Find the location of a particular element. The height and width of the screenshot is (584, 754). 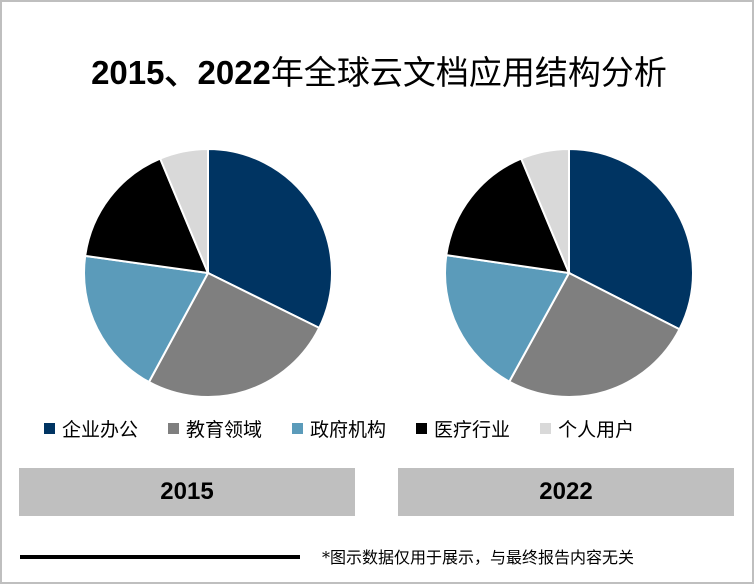

legend: 企业办公 教育领域 政府机构 医疗行业 个人用户 is located at coordinates (339, 428).